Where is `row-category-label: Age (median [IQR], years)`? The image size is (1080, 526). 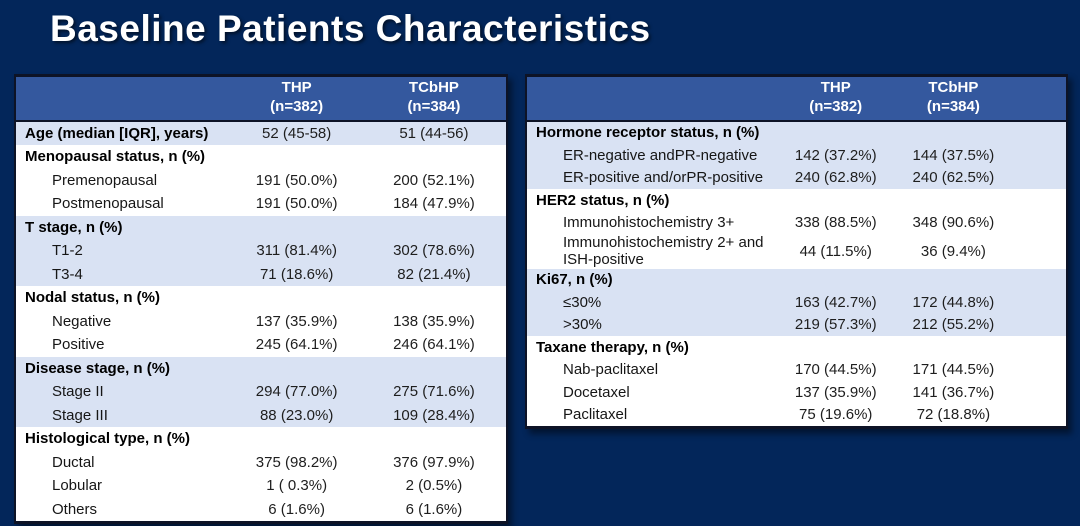 row-category-label: Age (median [IQR], years) is located at coordinates (123, 132).